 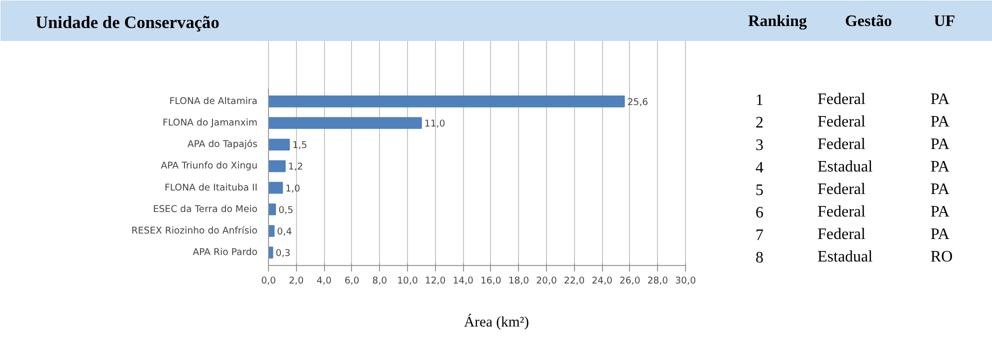 What do you see at coordinates (296, 281) in the screenshot?
I see `x-tick-label: 2,0` at bounding box center [296, 281].